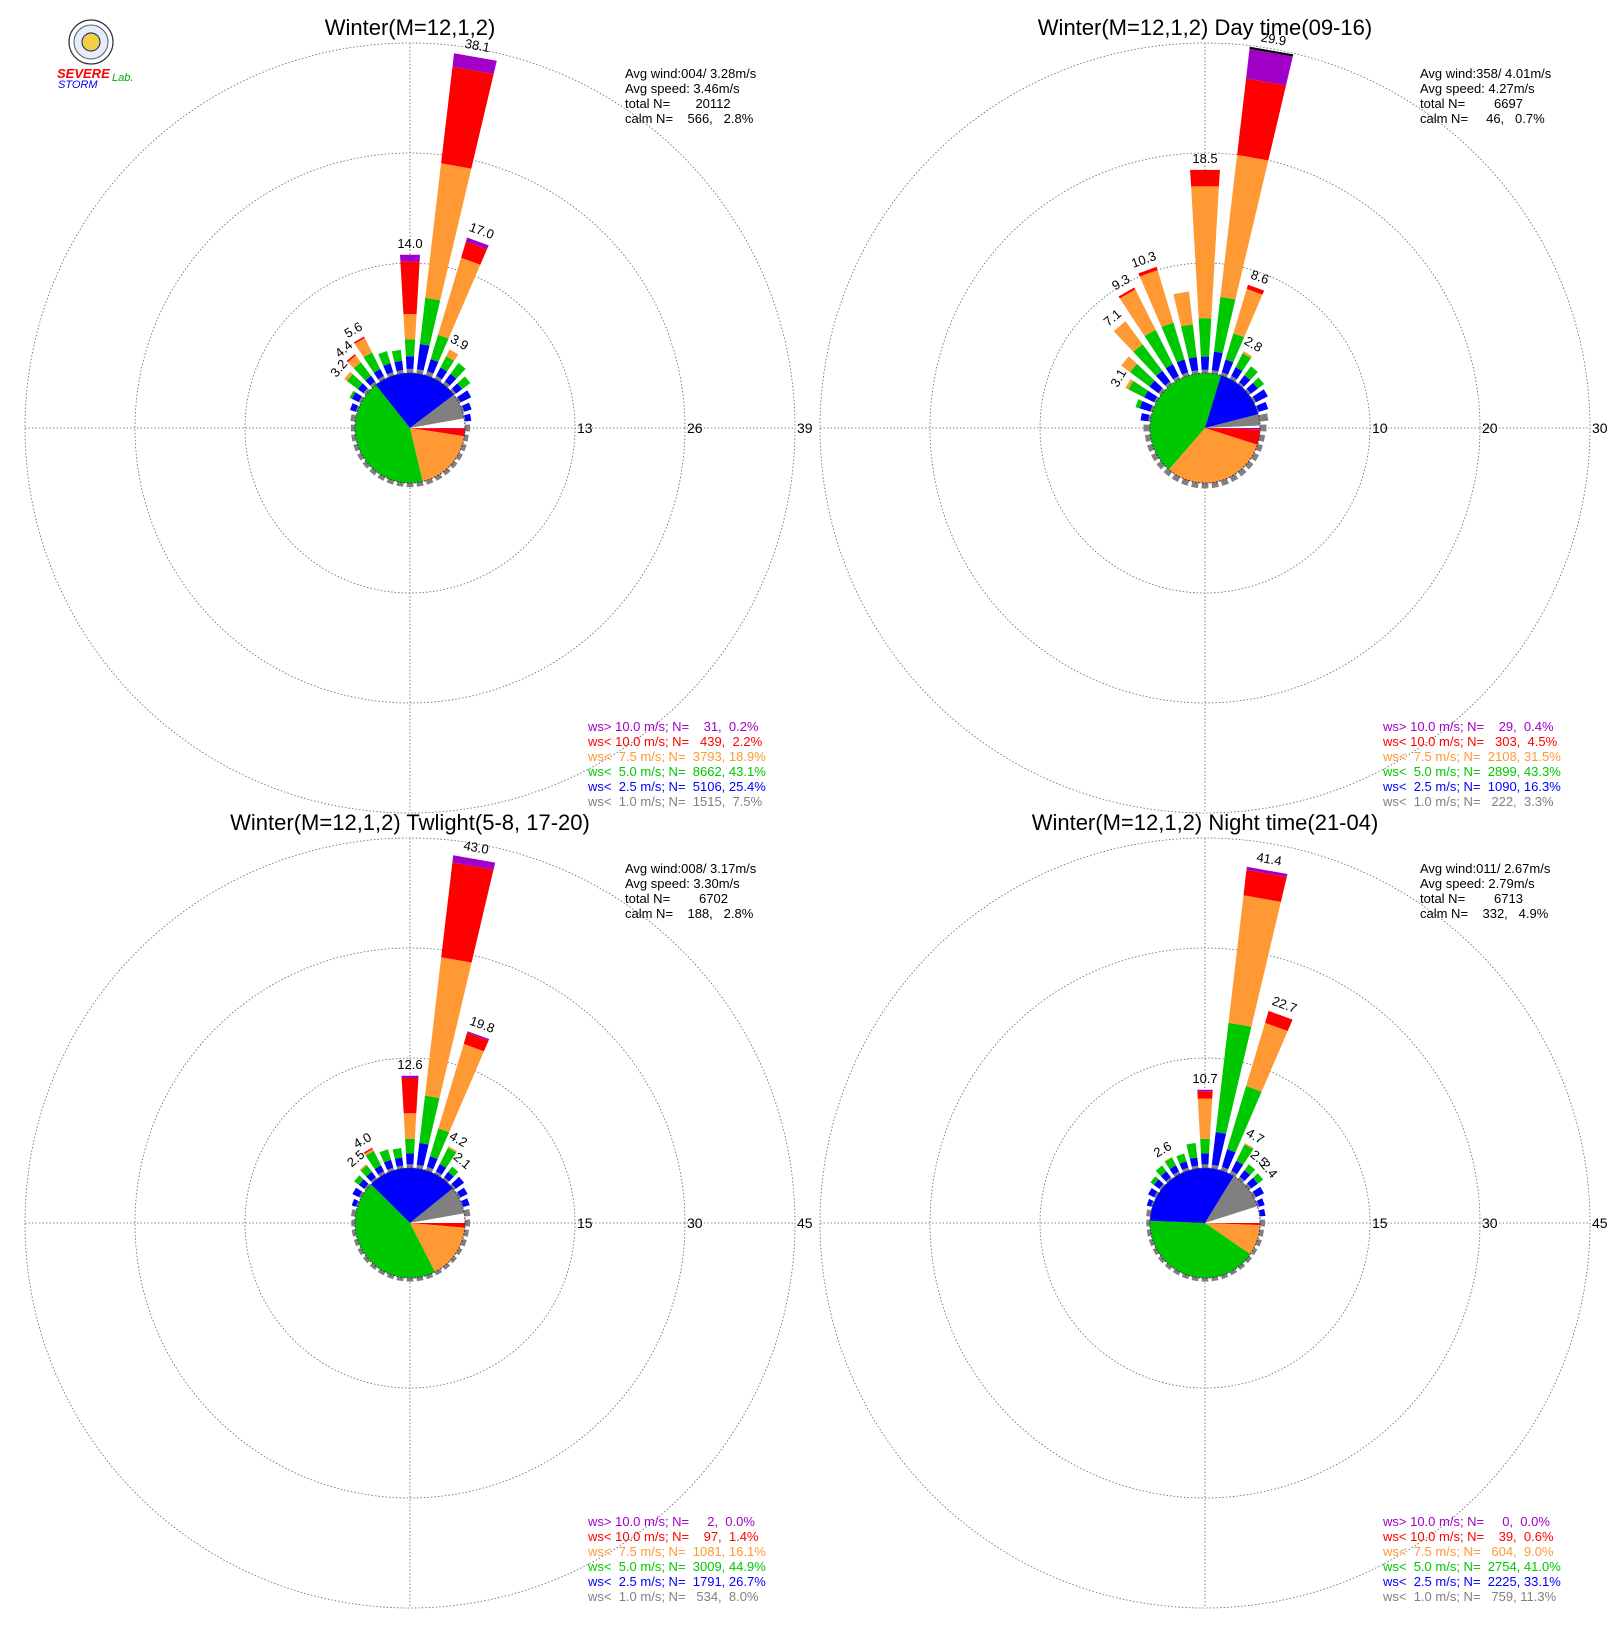 The width and height of the screenshot is (1620, 1640). What do you see at coordinates (1380, 428) in the screenshot?
I see `tick-label: 10` at bounding box center [1380, 428].